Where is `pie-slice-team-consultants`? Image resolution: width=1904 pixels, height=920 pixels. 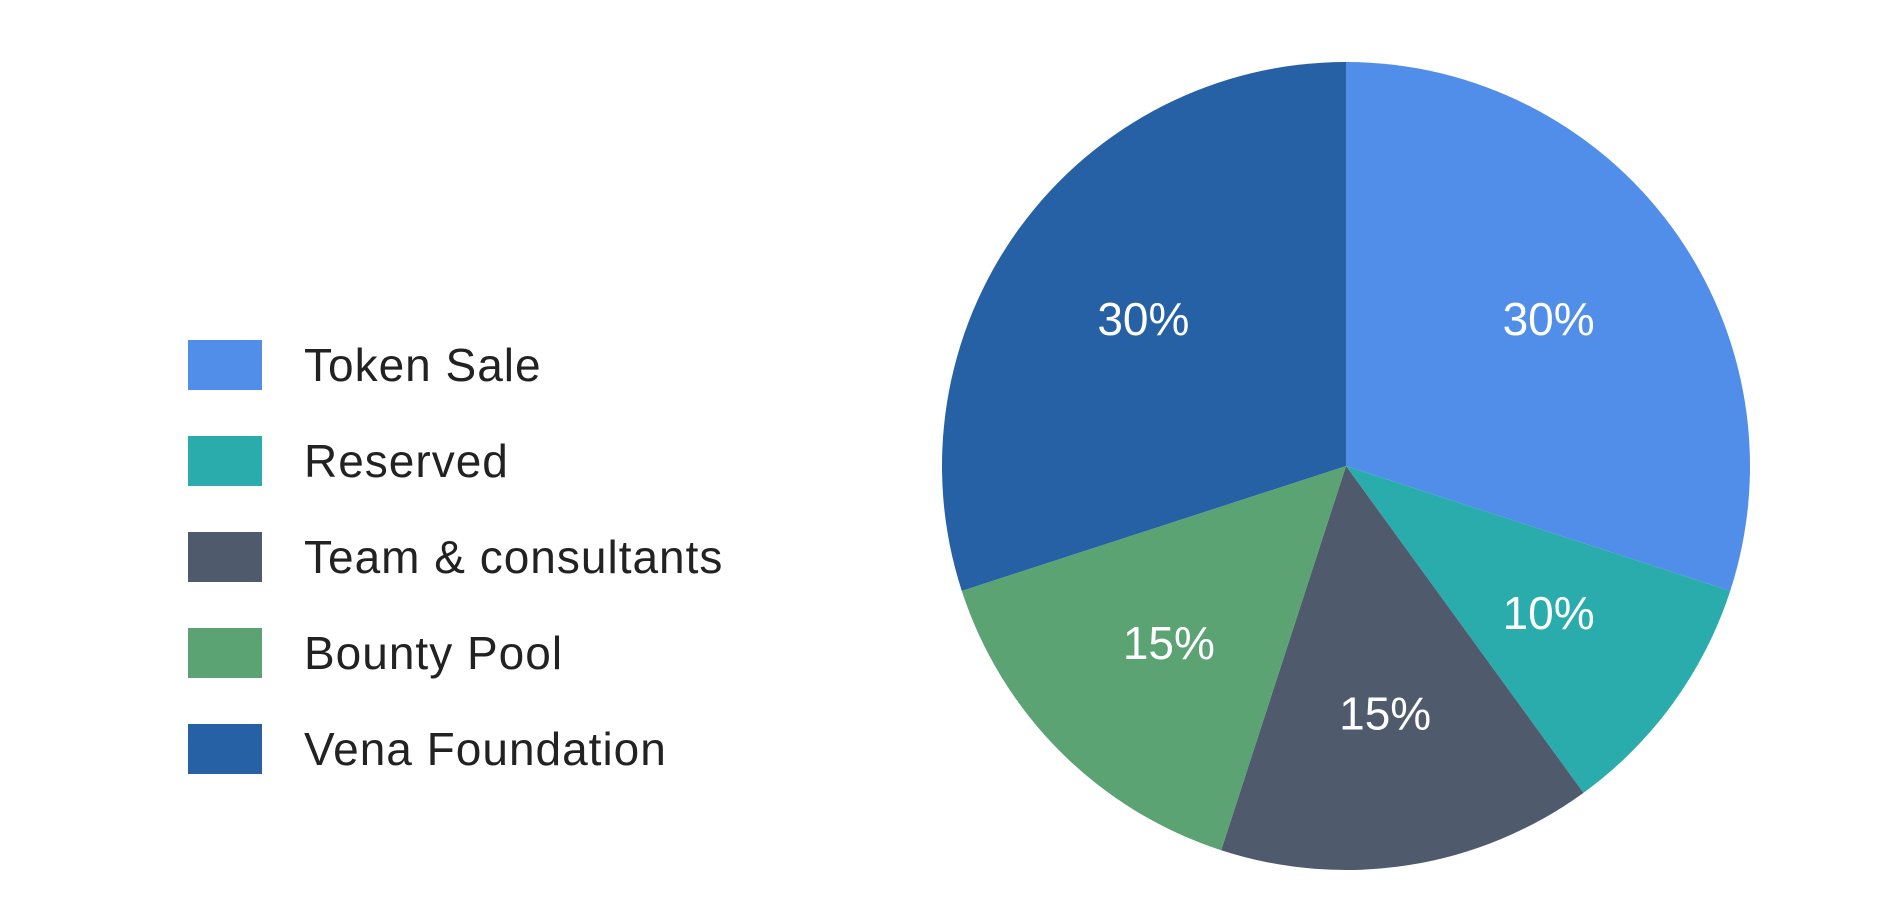
pie-slice-team-consultants is located at coordinates (1402, 668).